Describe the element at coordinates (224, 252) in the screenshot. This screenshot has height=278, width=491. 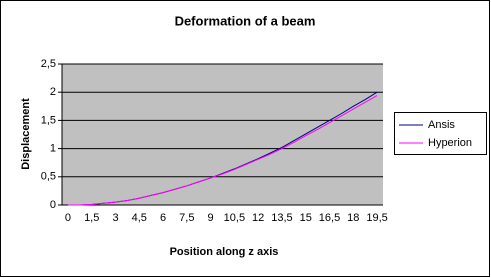
I see `x-axis-title: Position along z axis` at that location.